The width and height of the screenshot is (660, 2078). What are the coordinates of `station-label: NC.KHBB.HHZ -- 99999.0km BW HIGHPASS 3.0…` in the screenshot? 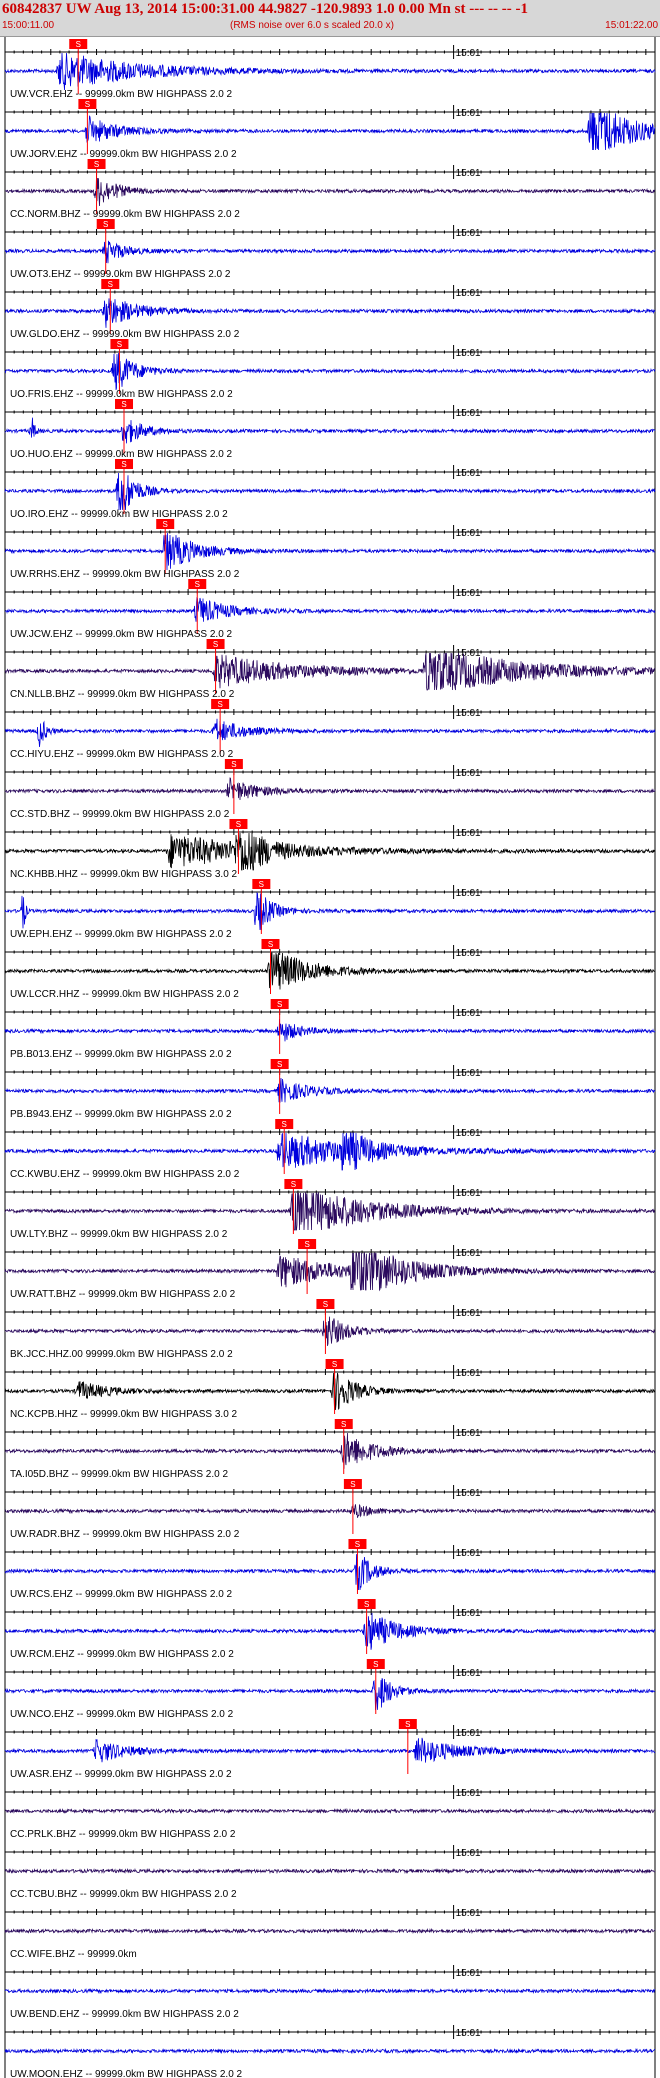 It's located at (124, 874).